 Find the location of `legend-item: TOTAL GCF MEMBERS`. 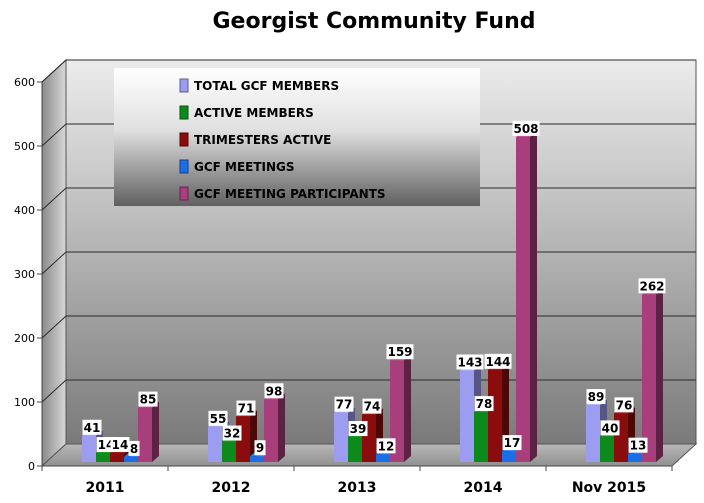

legend-item: TOTAL GCF MEMBERS is located at coordinates (259, 85).